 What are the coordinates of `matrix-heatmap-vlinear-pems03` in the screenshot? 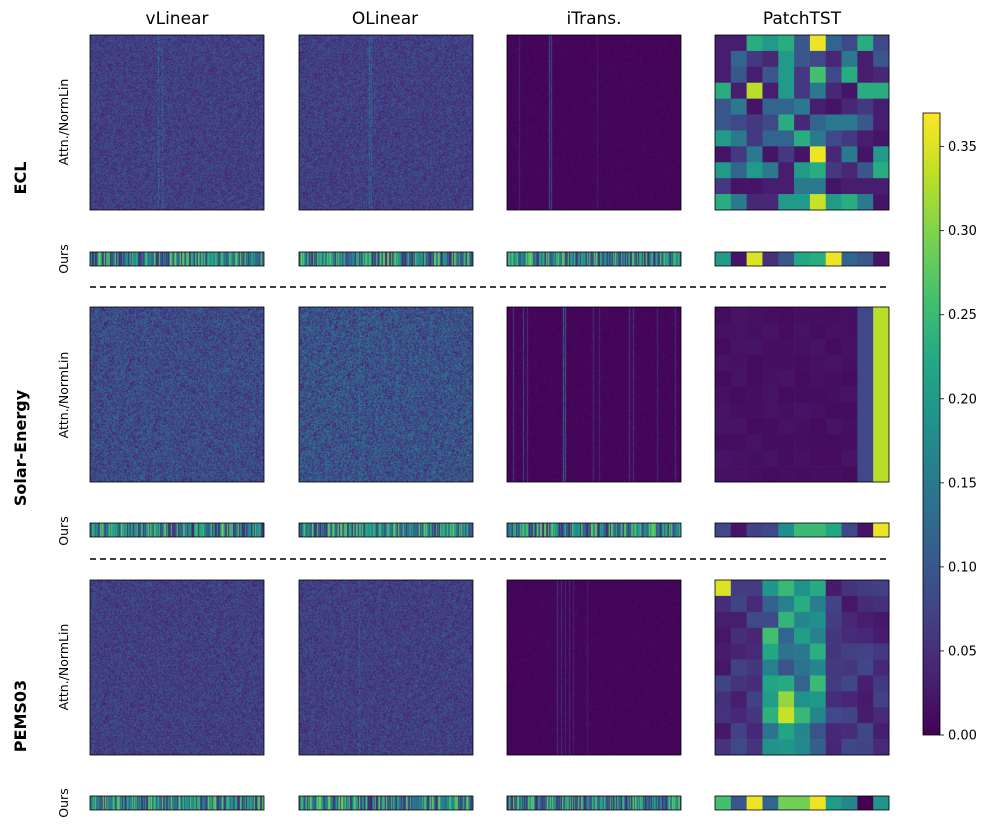 It's located at (177, 667).